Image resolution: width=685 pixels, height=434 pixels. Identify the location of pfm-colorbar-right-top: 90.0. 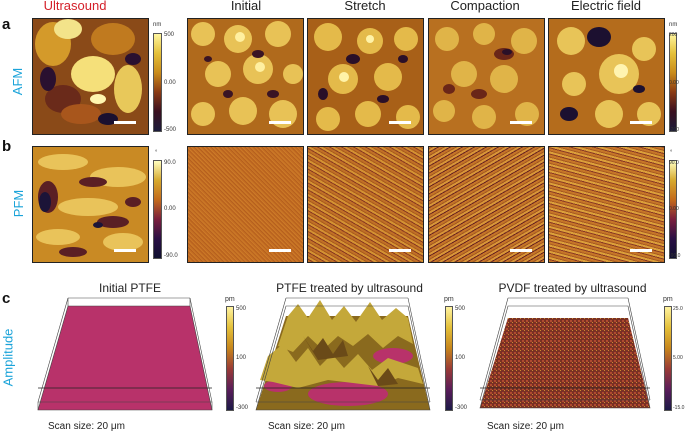
(674, 163).